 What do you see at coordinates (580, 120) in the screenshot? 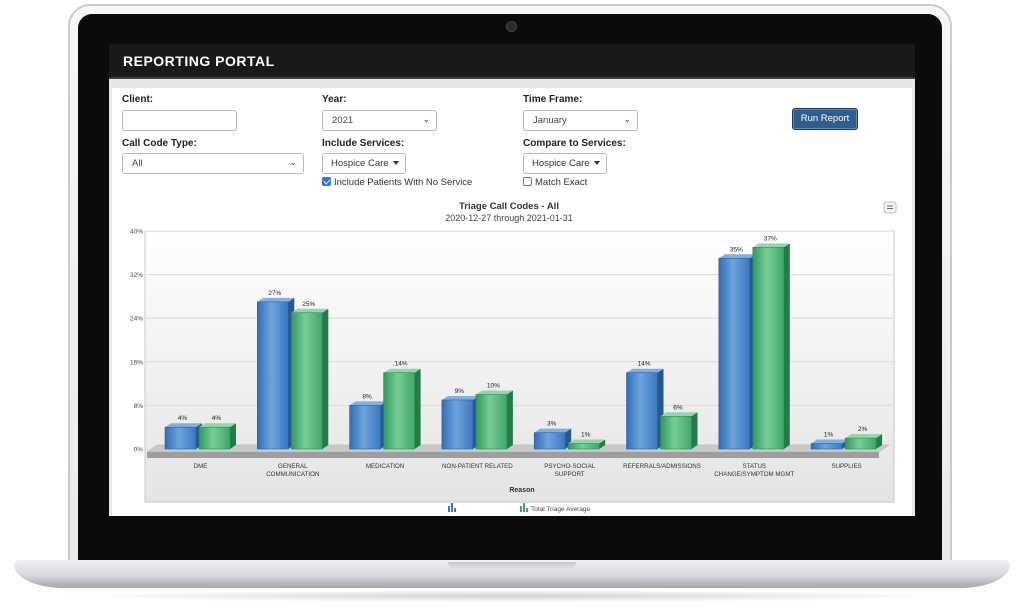
I see `timeframe-select: January ⌄` at bounding box center [580, 120].